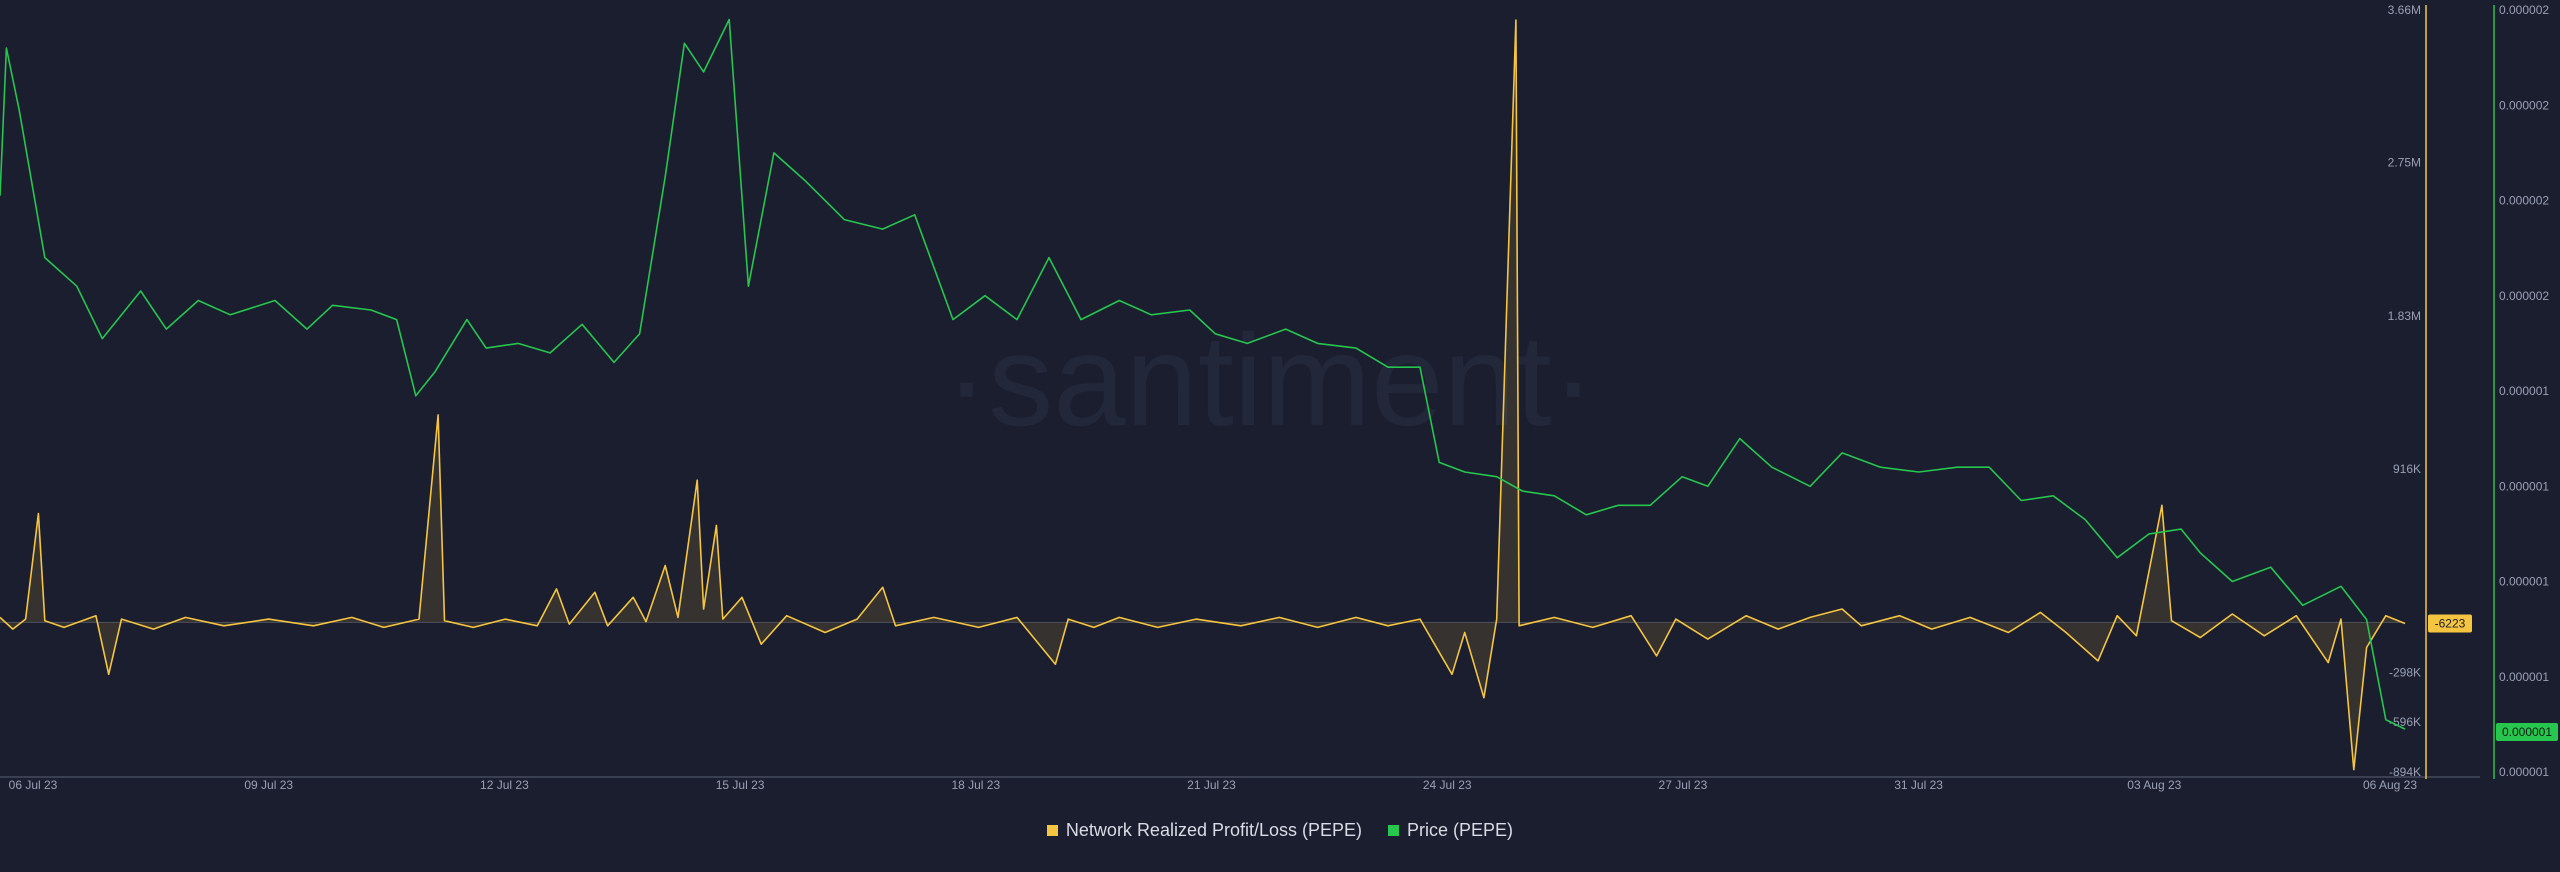  I want to click on x-tick-label: 31 Jul 23, so click(1918, 785).